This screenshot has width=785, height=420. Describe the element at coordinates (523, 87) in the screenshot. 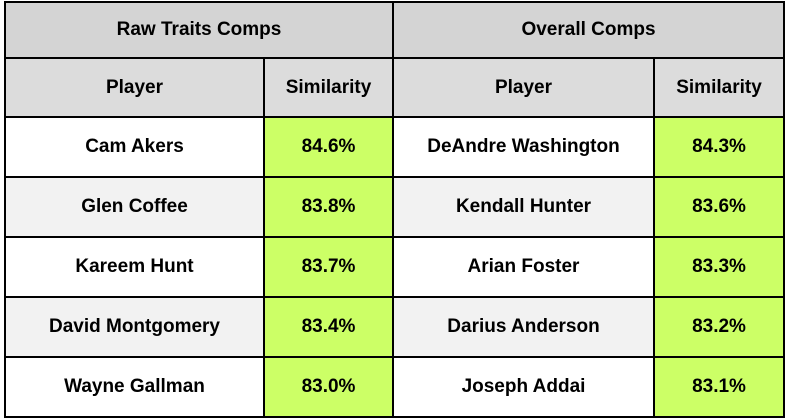

I see `overall-player-column-header: Player` at that location.